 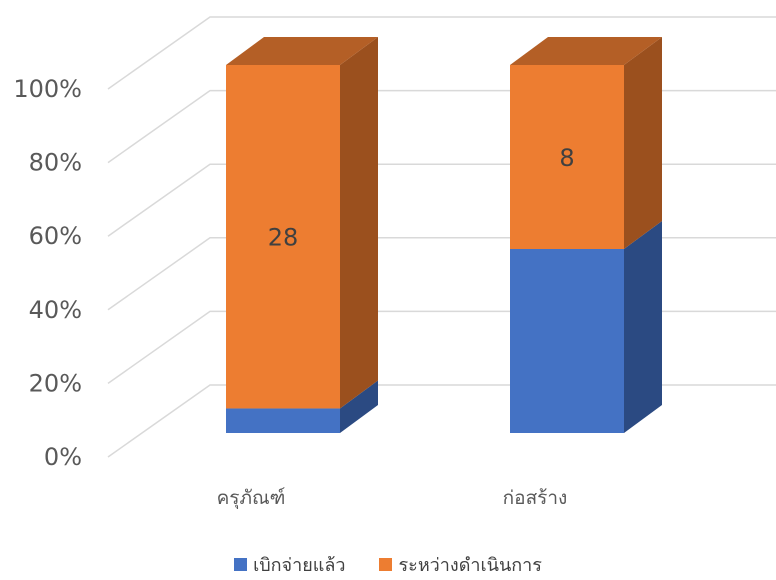 I want to click on data-label: 28, so click(x=283, y=238).